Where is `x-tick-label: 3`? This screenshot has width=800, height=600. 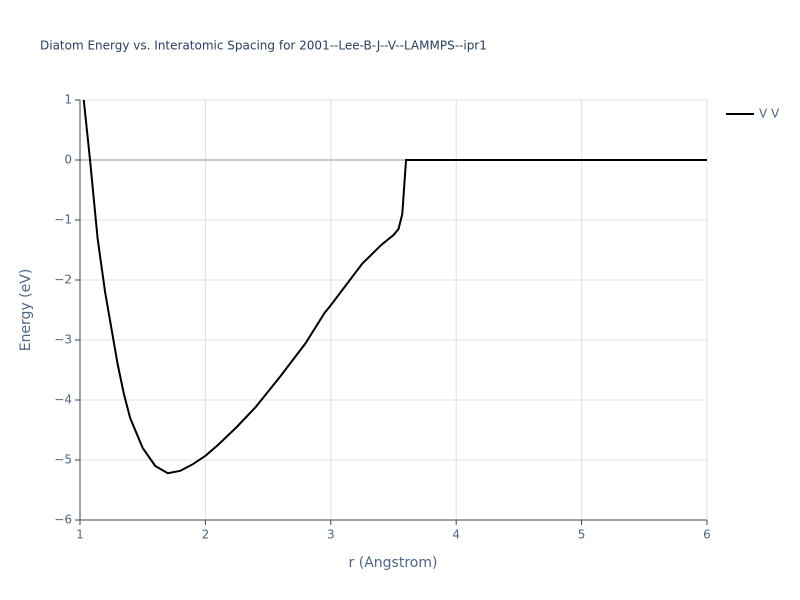
x-tick-label: 3 is located at coordinates (331, 535).